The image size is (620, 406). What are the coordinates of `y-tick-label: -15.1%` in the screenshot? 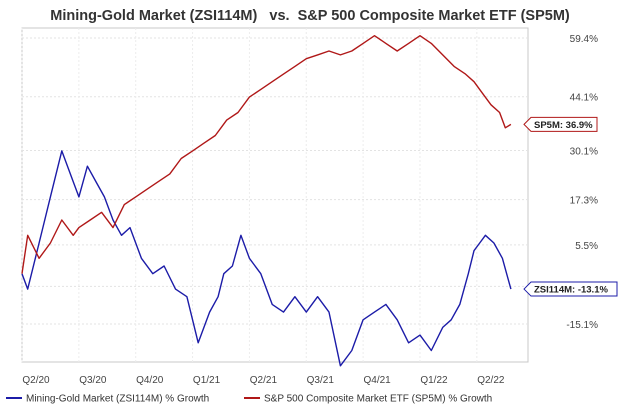 It's located at (582, 325).